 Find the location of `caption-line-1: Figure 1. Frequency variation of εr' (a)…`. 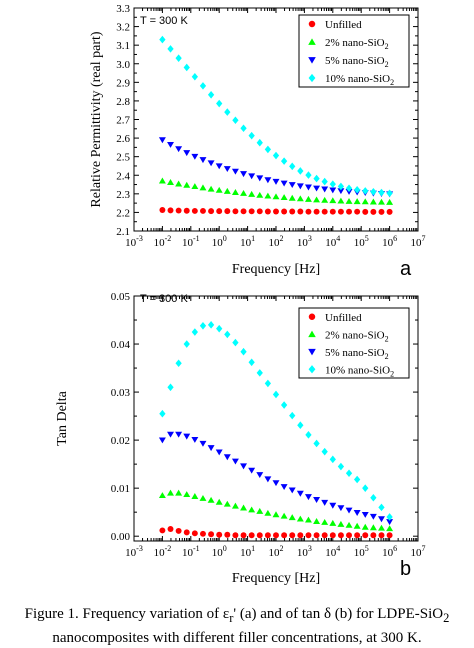

caption-line-1: Figure 1. Frequency variation of εr' (a)… is located at coordinates (237, 615).